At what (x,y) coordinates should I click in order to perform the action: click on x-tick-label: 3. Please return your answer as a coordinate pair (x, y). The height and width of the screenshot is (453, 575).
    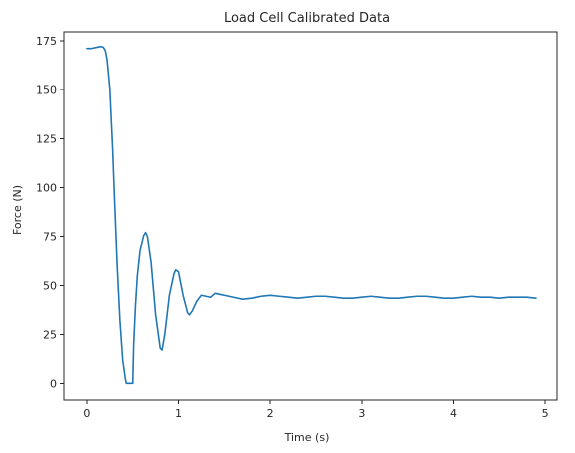
    Looking at the image, I should click on (361, 413).